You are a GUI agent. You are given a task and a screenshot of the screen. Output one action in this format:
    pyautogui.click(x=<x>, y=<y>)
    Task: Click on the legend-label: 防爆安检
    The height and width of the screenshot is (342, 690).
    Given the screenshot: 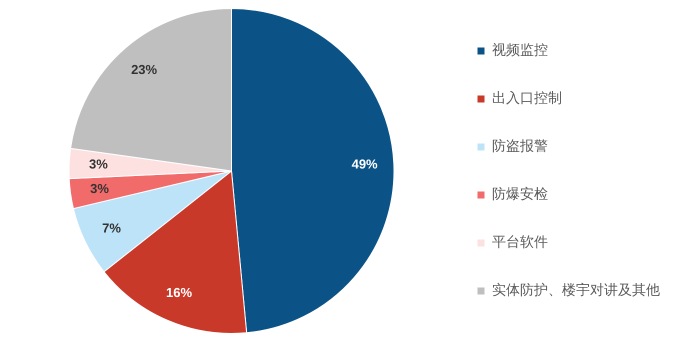 What is the action you would take?
    pyautogui.click(x=520, y=194)
    